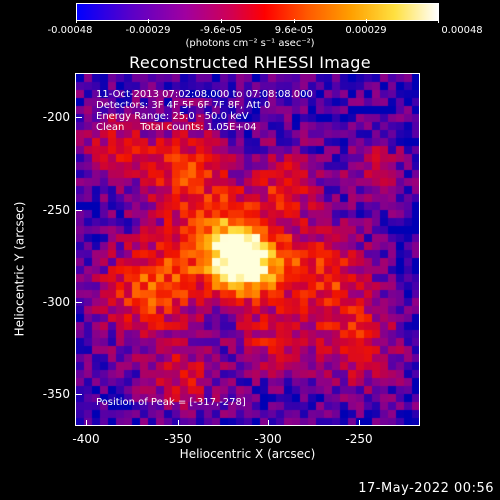 The image size is (500, 500). I want to click on y-axis-label: Heliocentric Y (arcsec), so click(19, 269).